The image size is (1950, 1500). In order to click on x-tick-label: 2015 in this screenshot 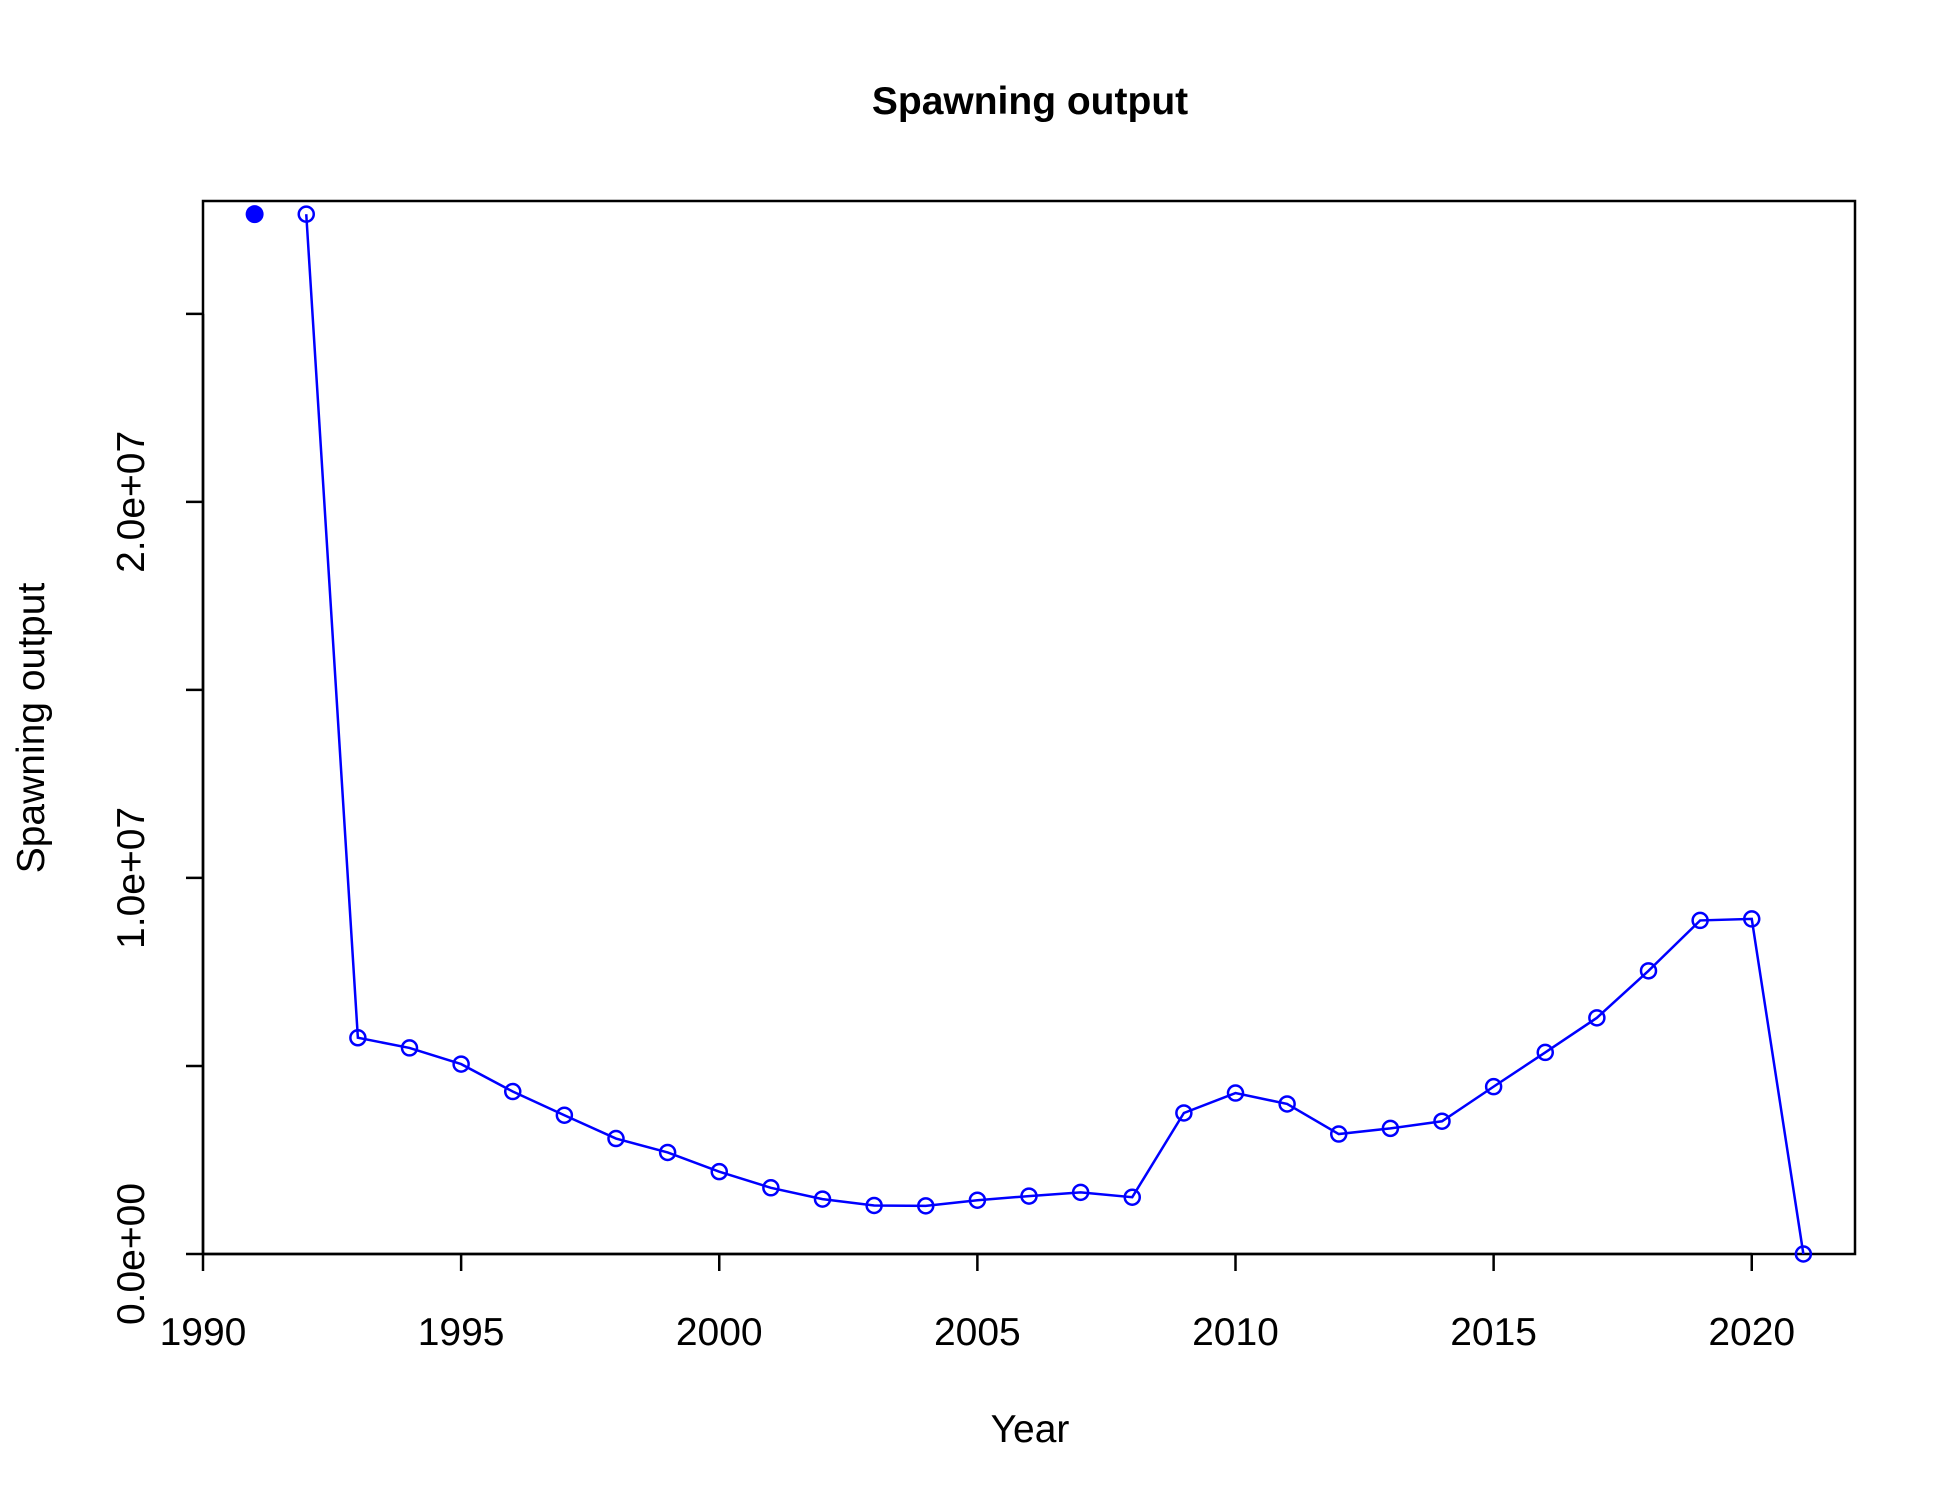, I will do `click(1493, 1332)`.